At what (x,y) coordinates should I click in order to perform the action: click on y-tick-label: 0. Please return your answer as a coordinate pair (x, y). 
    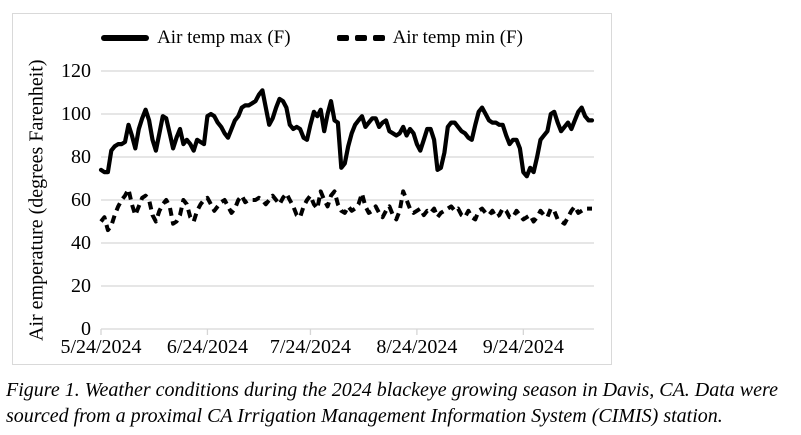
    Looking at the image, I should click on (86, 329).